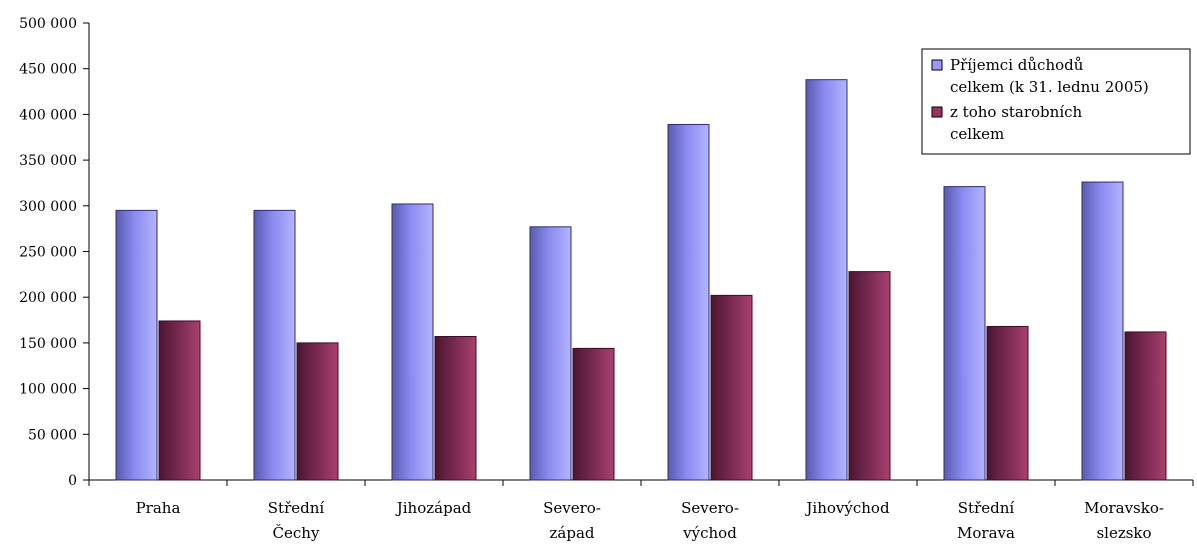  Describe the element at coordinates (433, 508) in the screenshot. I see `x-tick-label: Jihozápad` at that location.